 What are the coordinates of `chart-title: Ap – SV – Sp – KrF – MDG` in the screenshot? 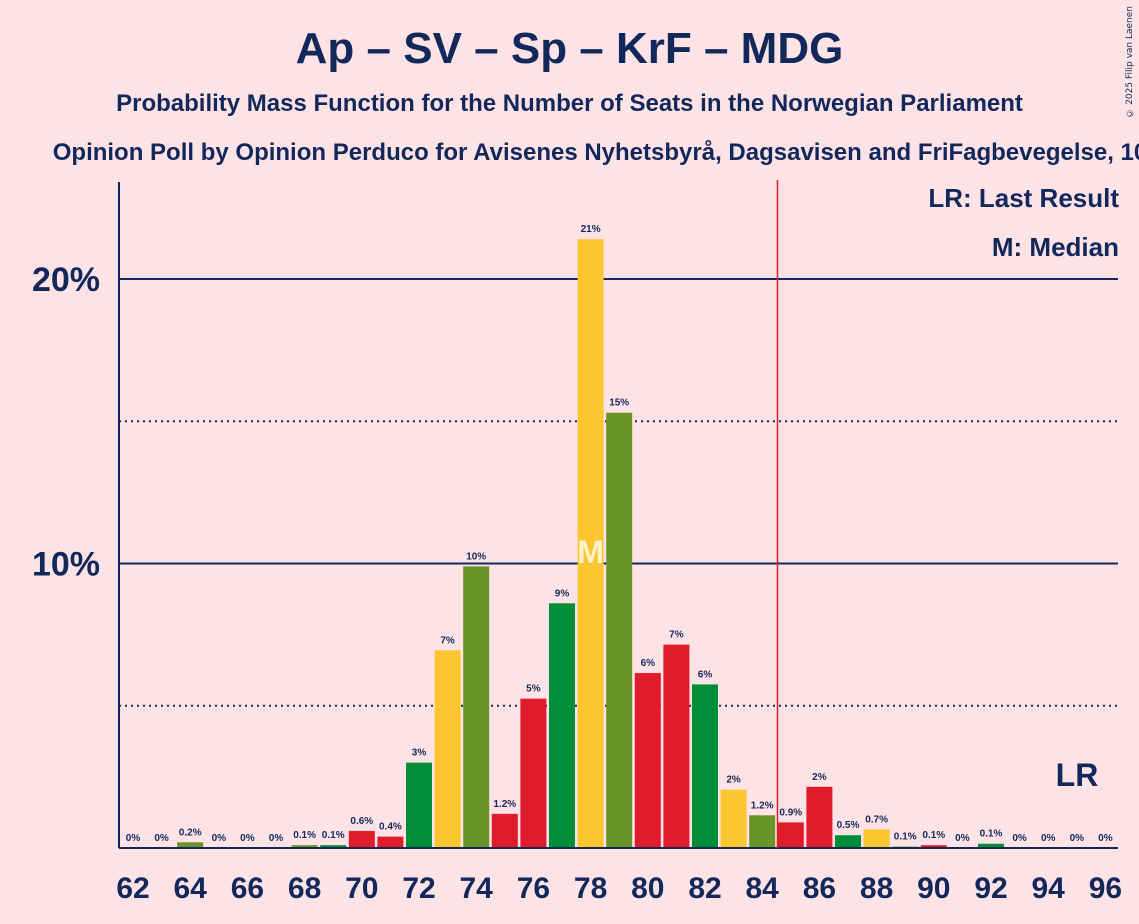 It's located at (569, 48).